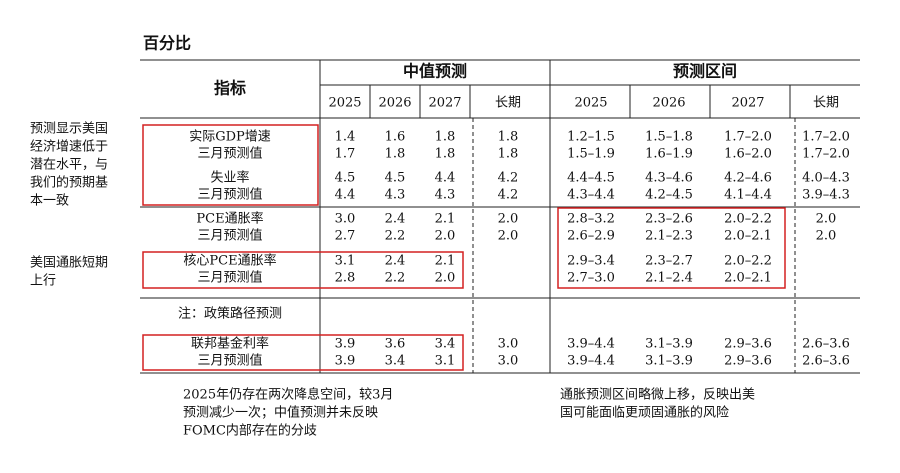  I want to click on year-header: 2025, so click(590, 103).